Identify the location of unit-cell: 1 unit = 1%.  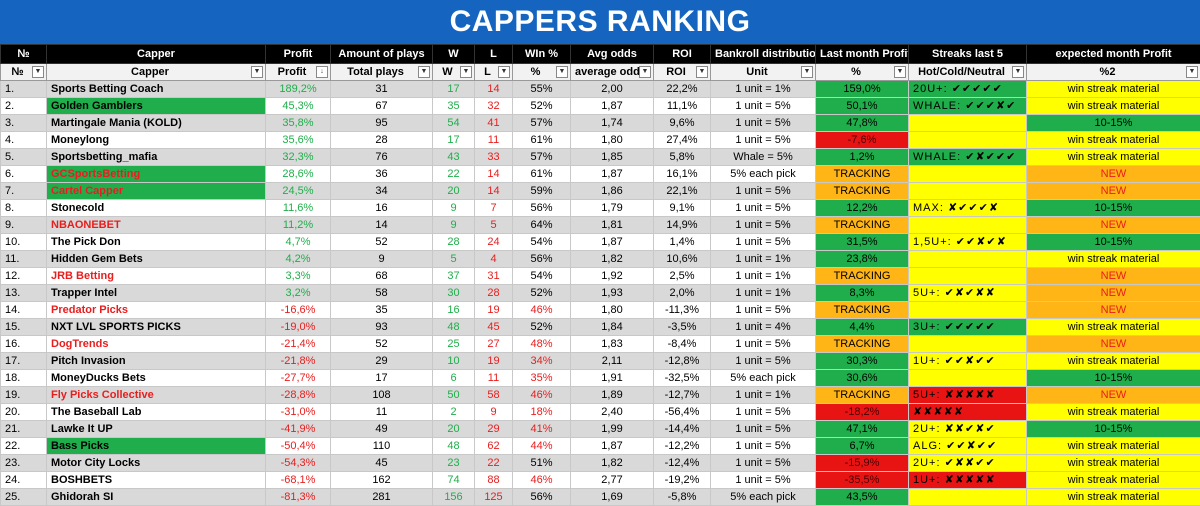
(763, 276).